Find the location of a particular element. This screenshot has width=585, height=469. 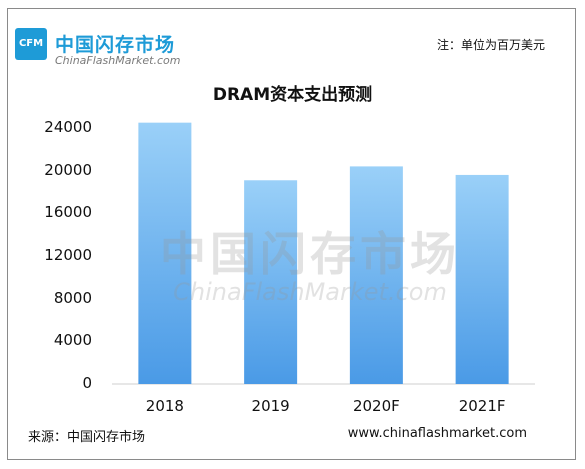

logo-name-cn: 中国闪存市场 is located at coordinates (115, 45).